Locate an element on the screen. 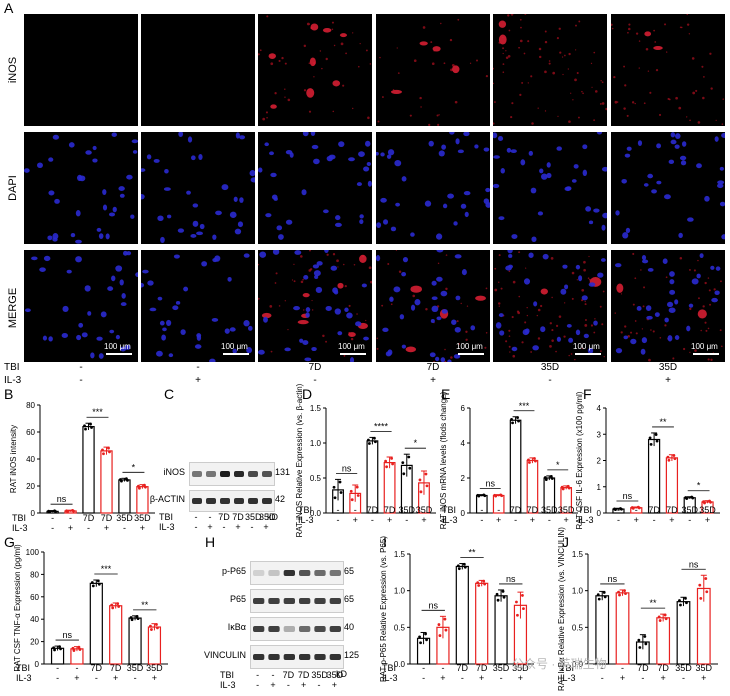  blot-kd-unit: kD is located at coordinates (272, 517).